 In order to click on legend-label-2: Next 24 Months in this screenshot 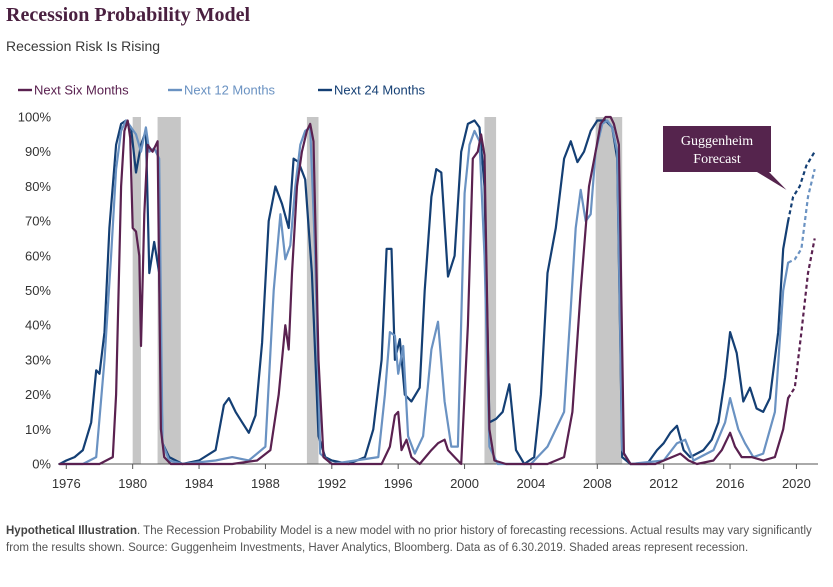, I will do `click(380, 90)`.